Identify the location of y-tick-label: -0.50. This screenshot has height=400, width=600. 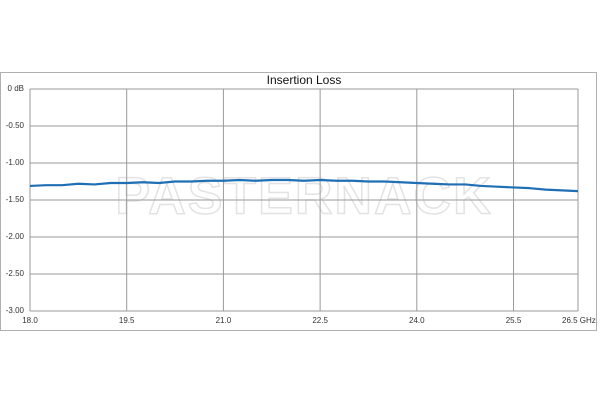
(15, 125).